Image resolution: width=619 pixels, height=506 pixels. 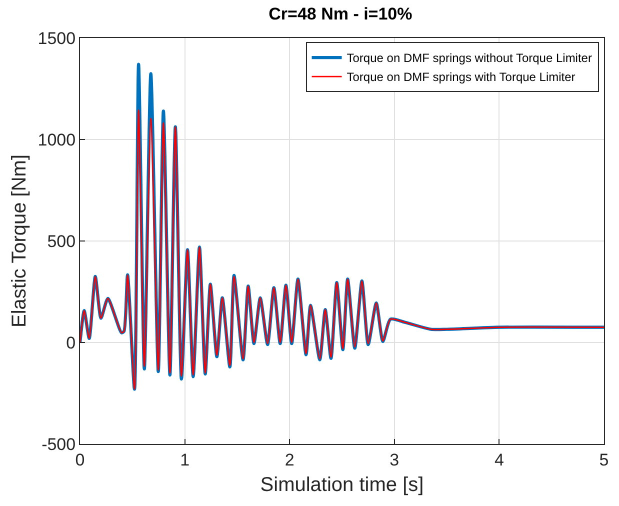 I want to click on x-tick-label: 1, so click(x=185, y=460).